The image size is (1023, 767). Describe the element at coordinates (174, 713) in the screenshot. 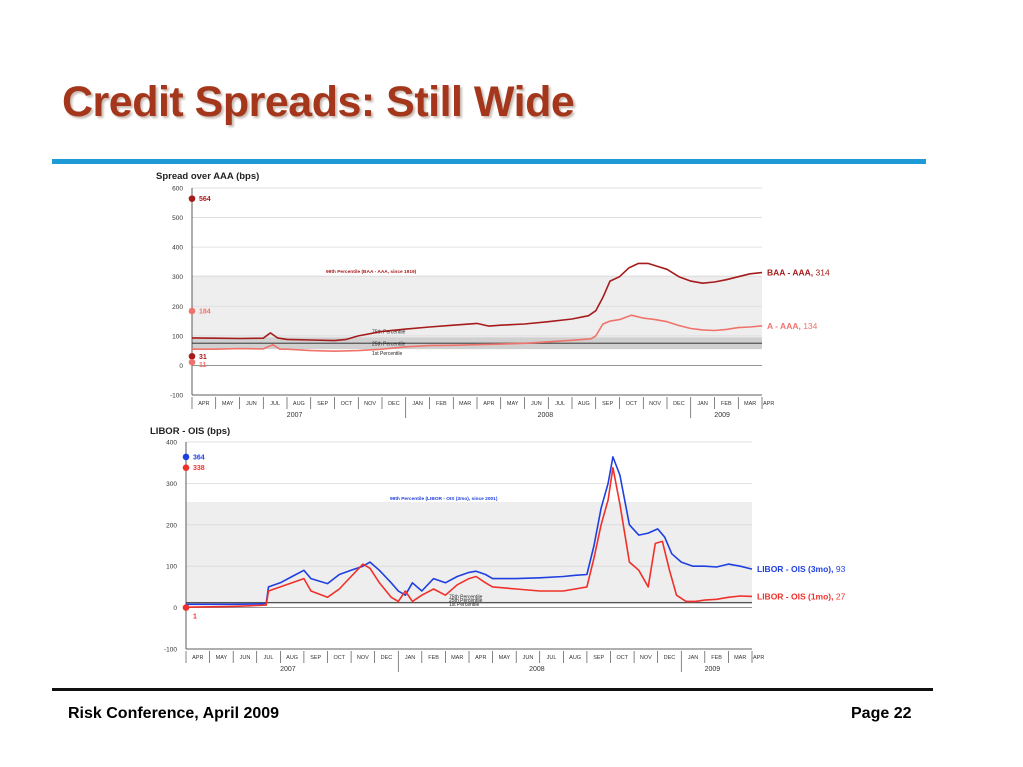

I see `footer-conference: Risk Conference, April 2009` at that location.